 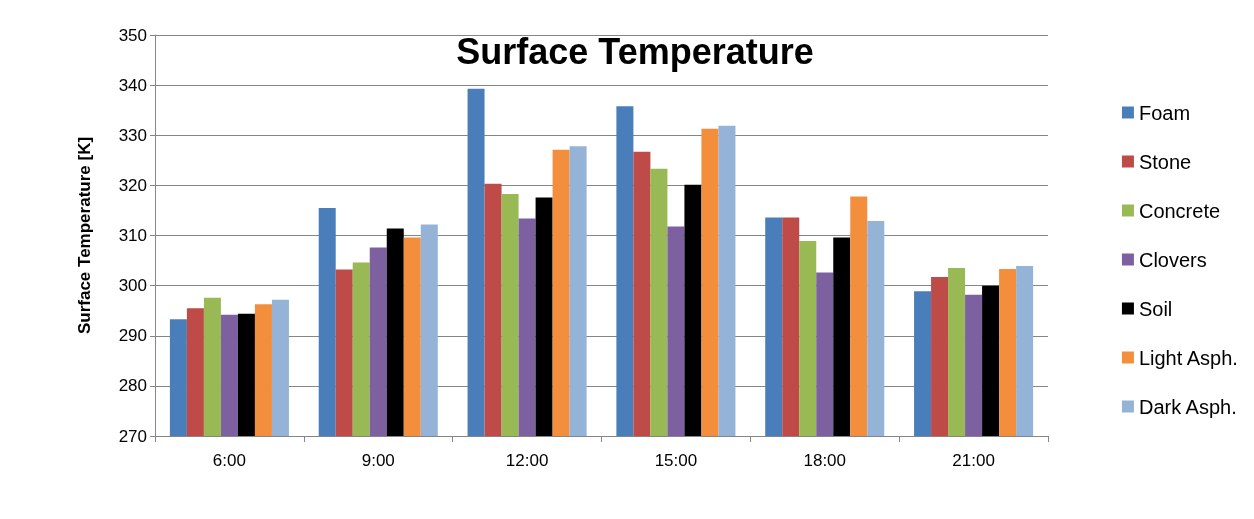 I want to click on x-tick-label: 18:00, so click(x=825, y=460).